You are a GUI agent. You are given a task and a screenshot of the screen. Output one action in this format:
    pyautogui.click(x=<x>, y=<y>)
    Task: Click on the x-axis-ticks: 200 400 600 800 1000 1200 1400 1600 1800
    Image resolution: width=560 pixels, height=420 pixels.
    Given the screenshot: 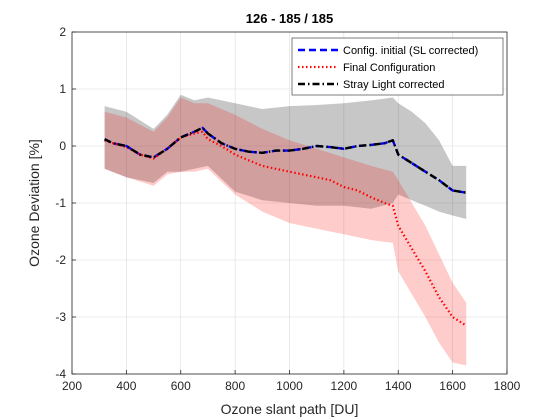 What is the action you would take?
    pyautogui.click(x=291, y=381)
    